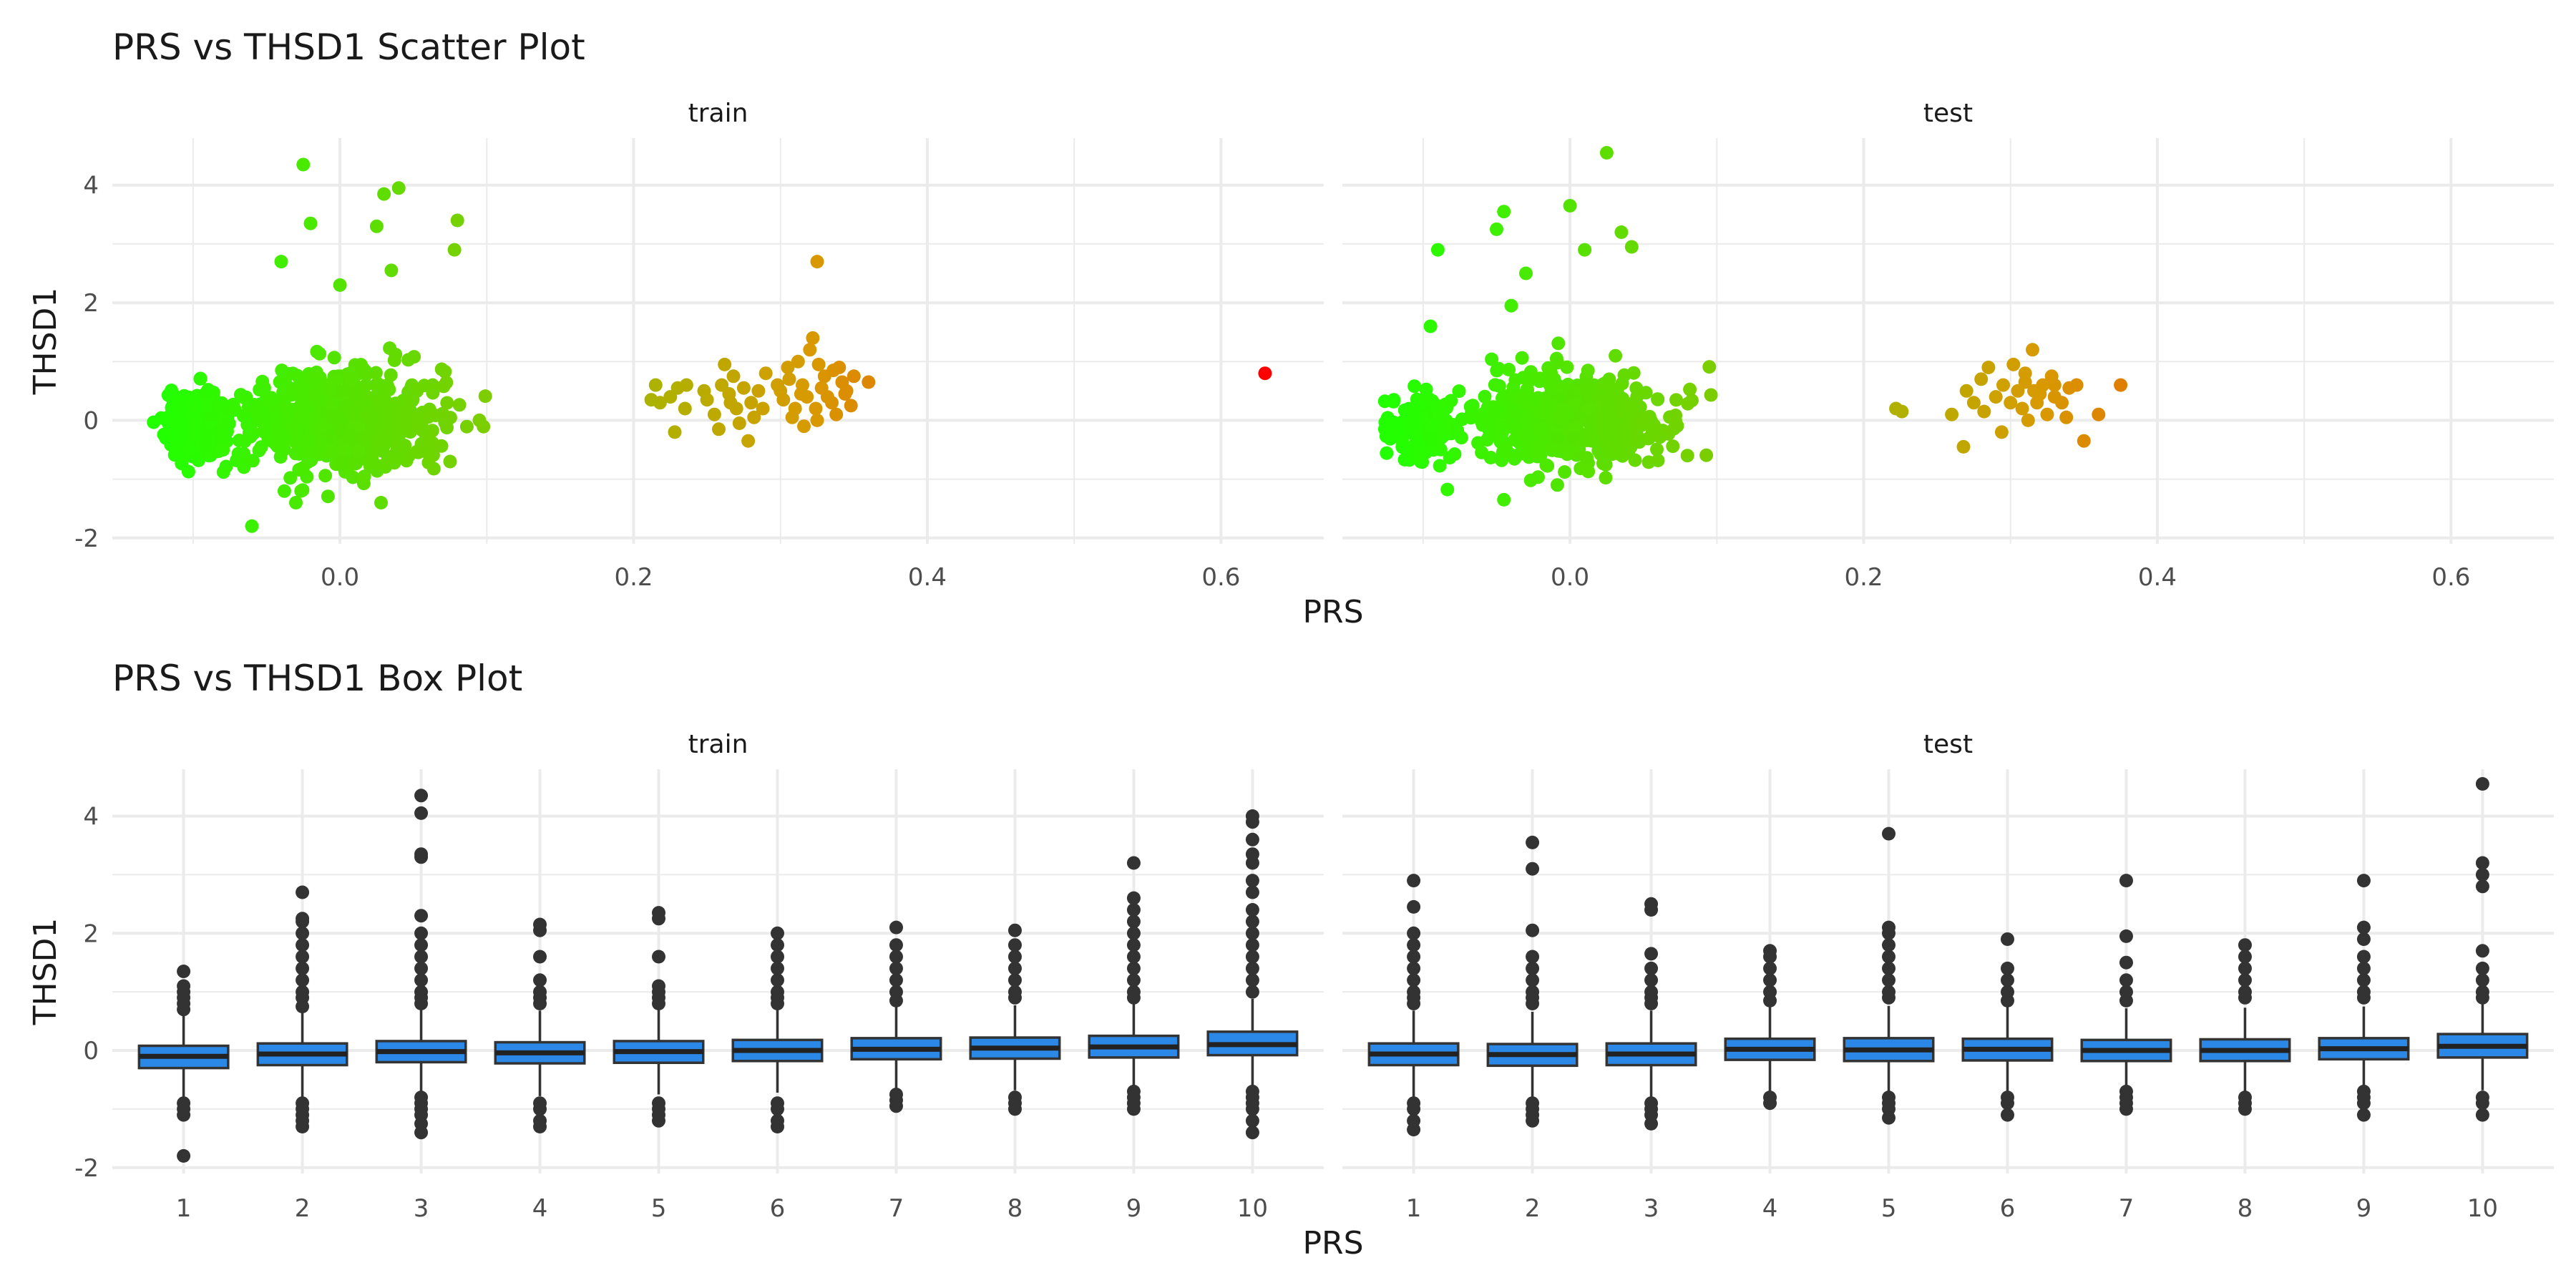 Image resolution: width=2576 pixels, height=1288 pixels. Describe the element at coordinates (928, 577) in the screenshot. I see `x-tick-label: 0.4` at that location.